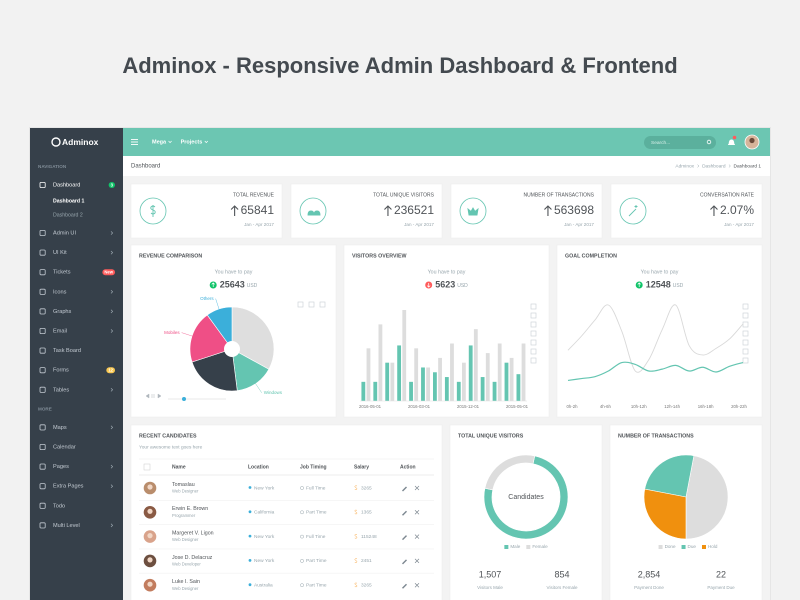 This screenshot has width=800, height=600. What do you see at coordinates (179, 467) in the screenshot?
I see `column-header: Name` at bounding box center [179, 467].